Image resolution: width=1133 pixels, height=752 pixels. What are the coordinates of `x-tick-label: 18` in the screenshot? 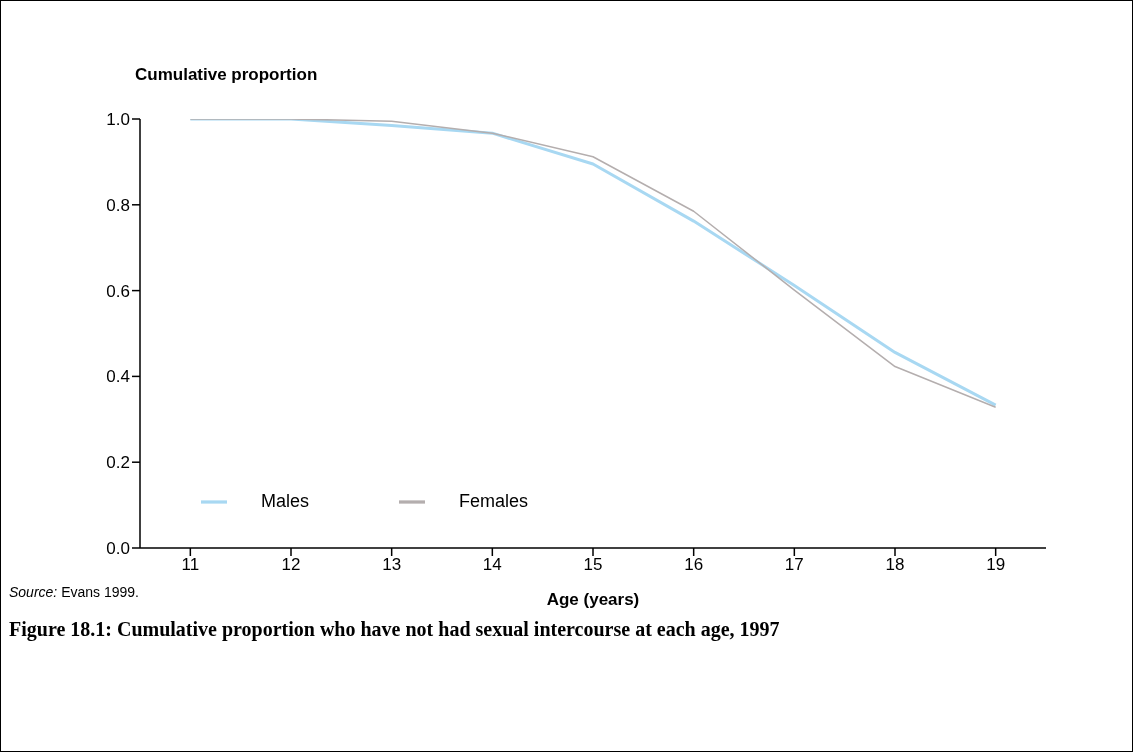 It's located at (895, 565).